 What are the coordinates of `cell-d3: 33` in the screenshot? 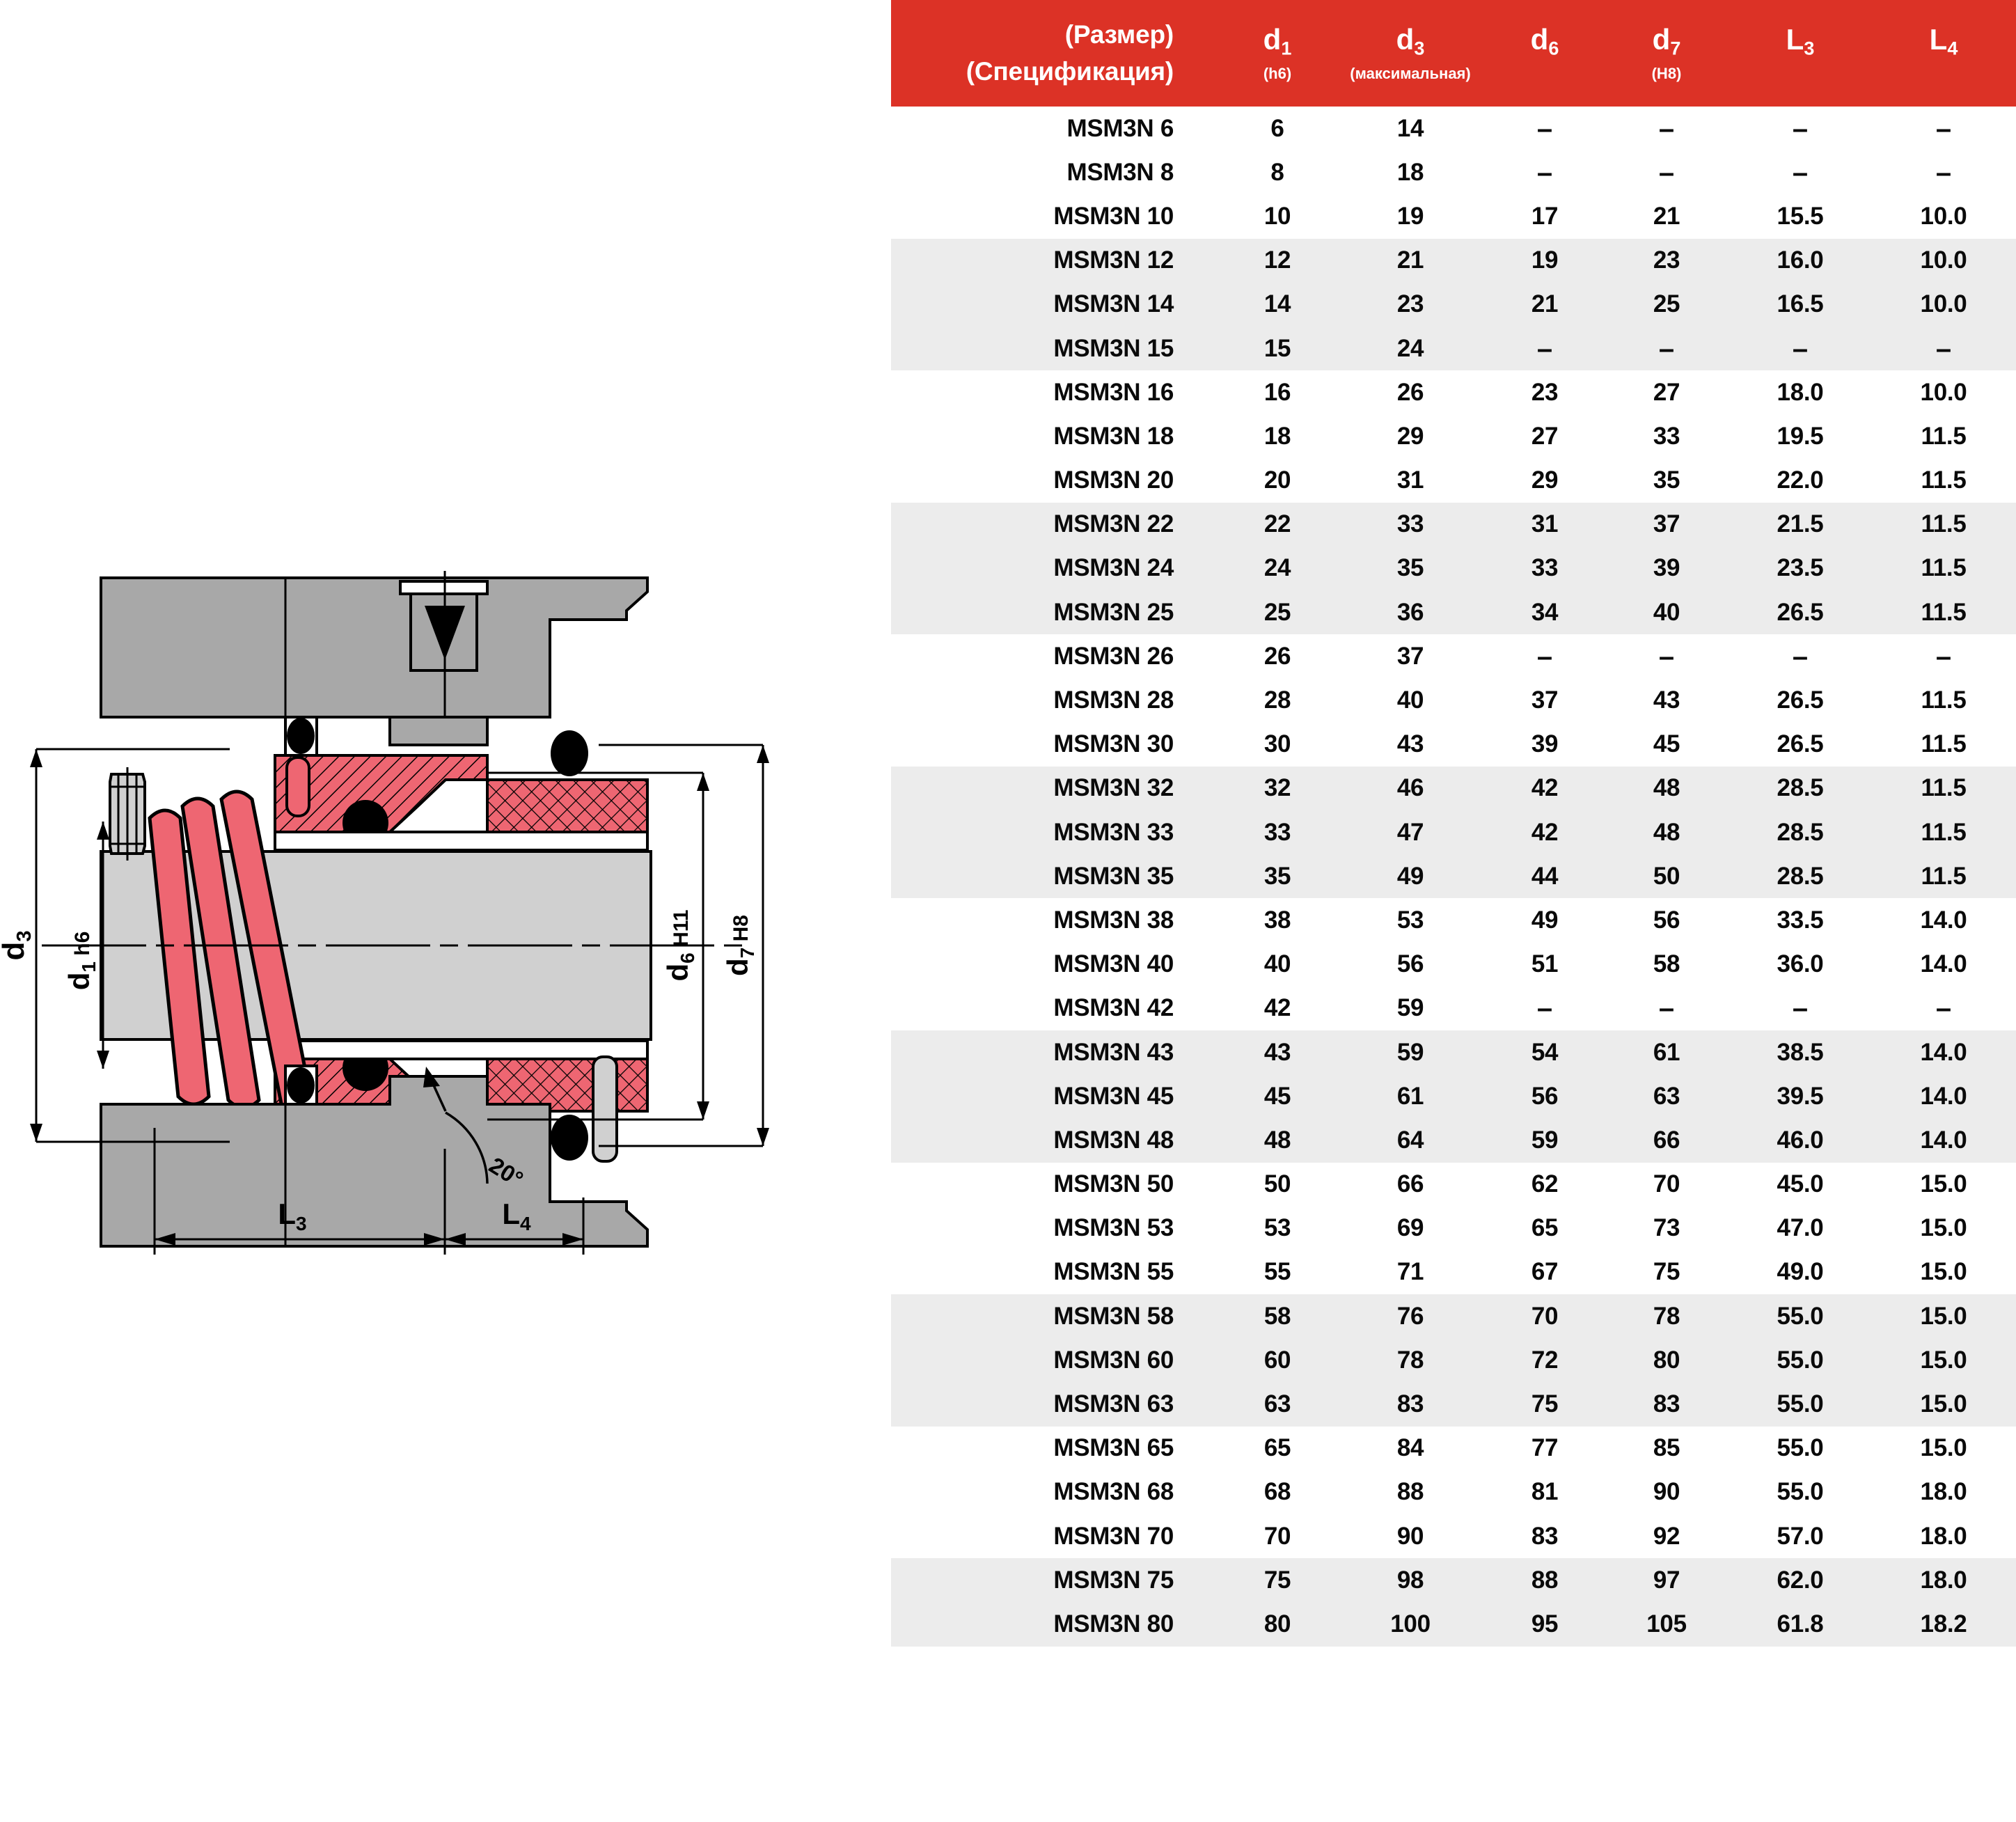 It's located at (1410, 524).